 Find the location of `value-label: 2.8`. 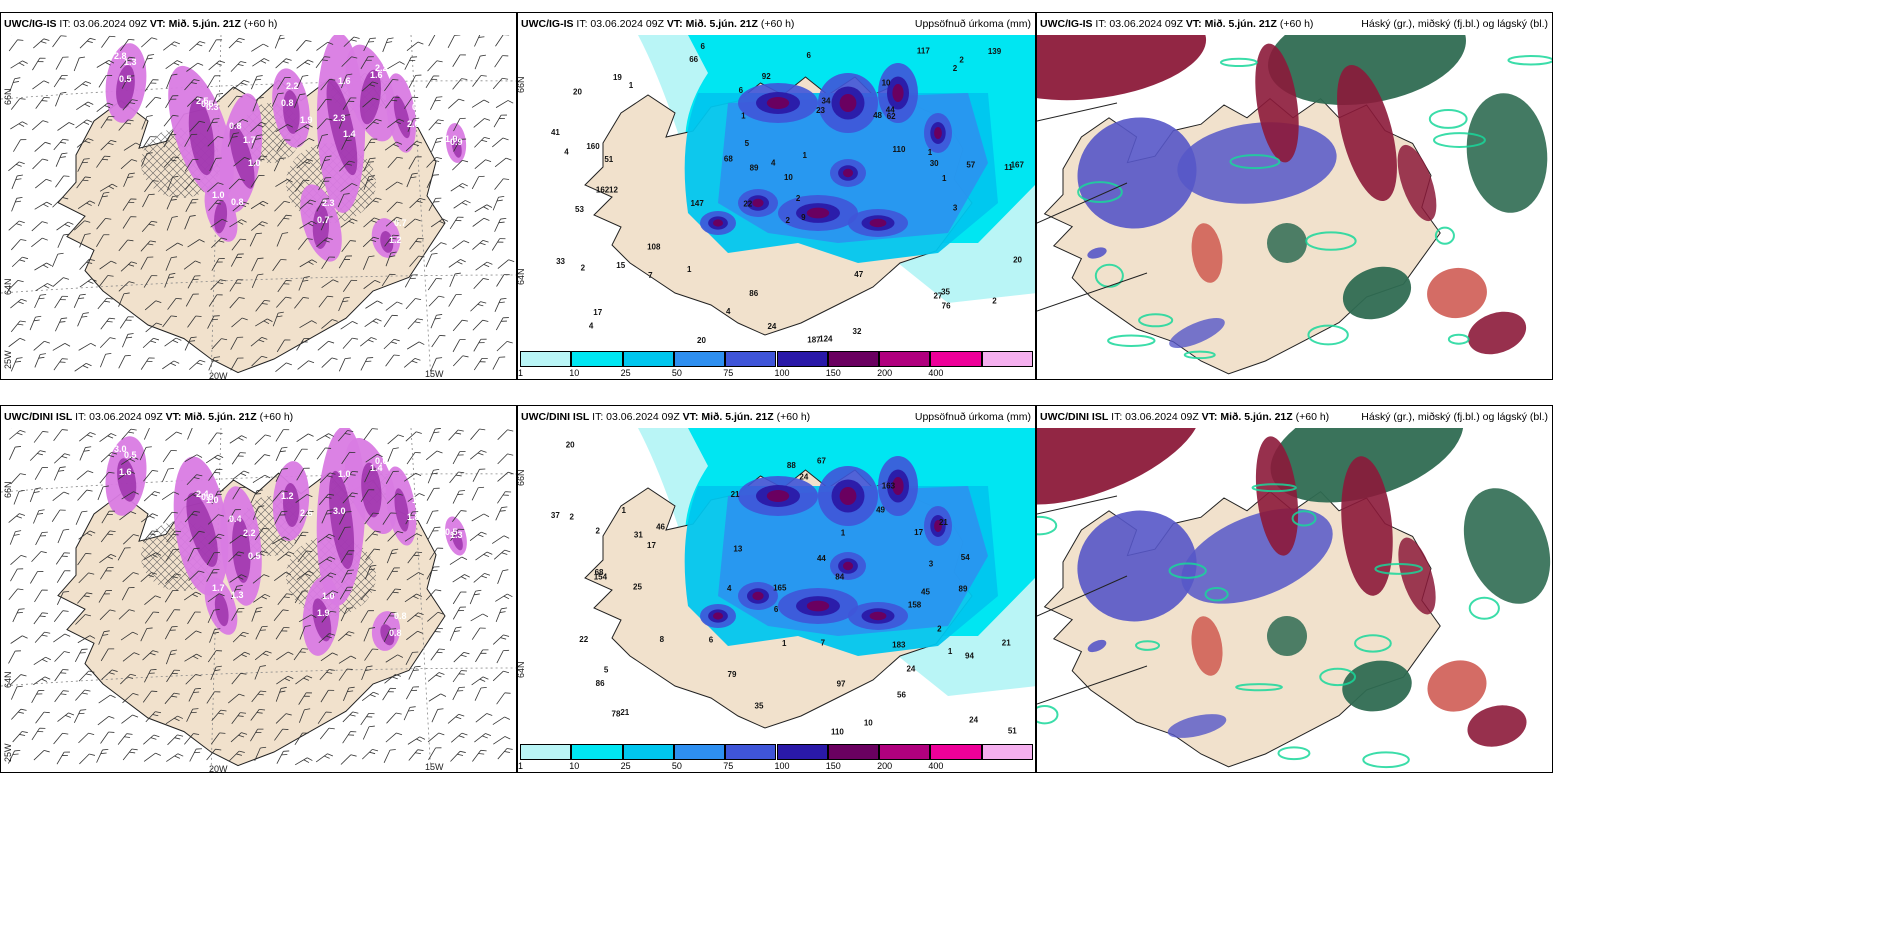

value-label: 2.8 is located at coordinates (120, 56).